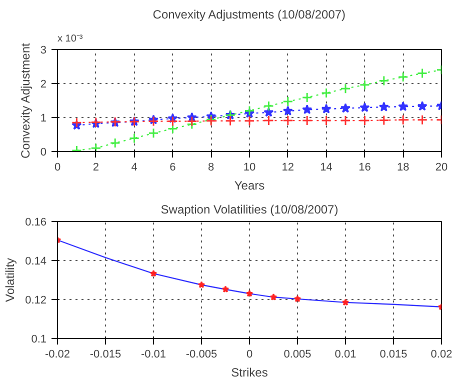 The width and height of the screenshot is (453, 382). What do you see at coordinates (36, 262) in the screenshot?
I see `y-tick-label: 0.14` at bounding box center [36, 262].